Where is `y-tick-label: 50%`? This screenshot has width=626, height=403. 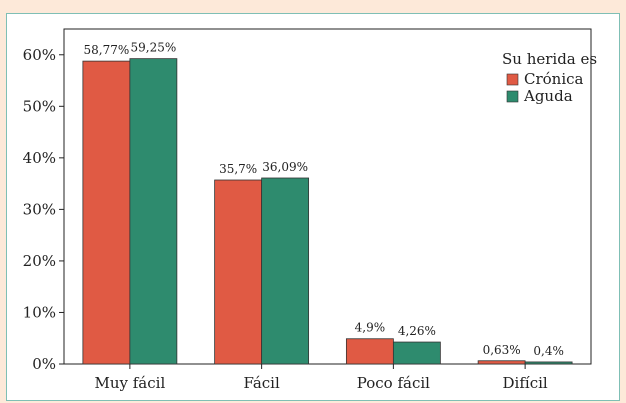 y-tick-label: 50% is located at coordinates (39, 106).